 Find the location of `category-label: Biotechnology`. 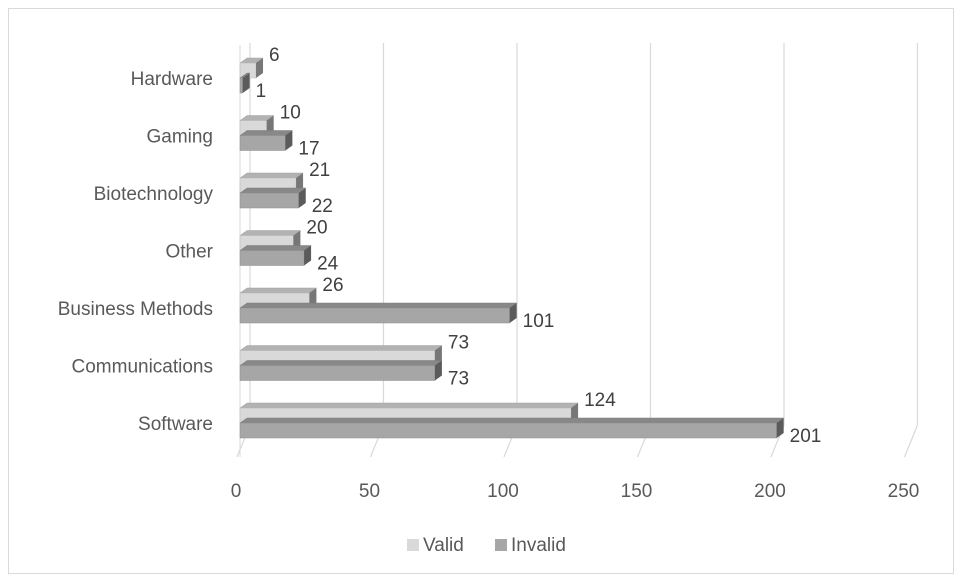

category-label: Biotechnology is located at coordinates (154, 194).